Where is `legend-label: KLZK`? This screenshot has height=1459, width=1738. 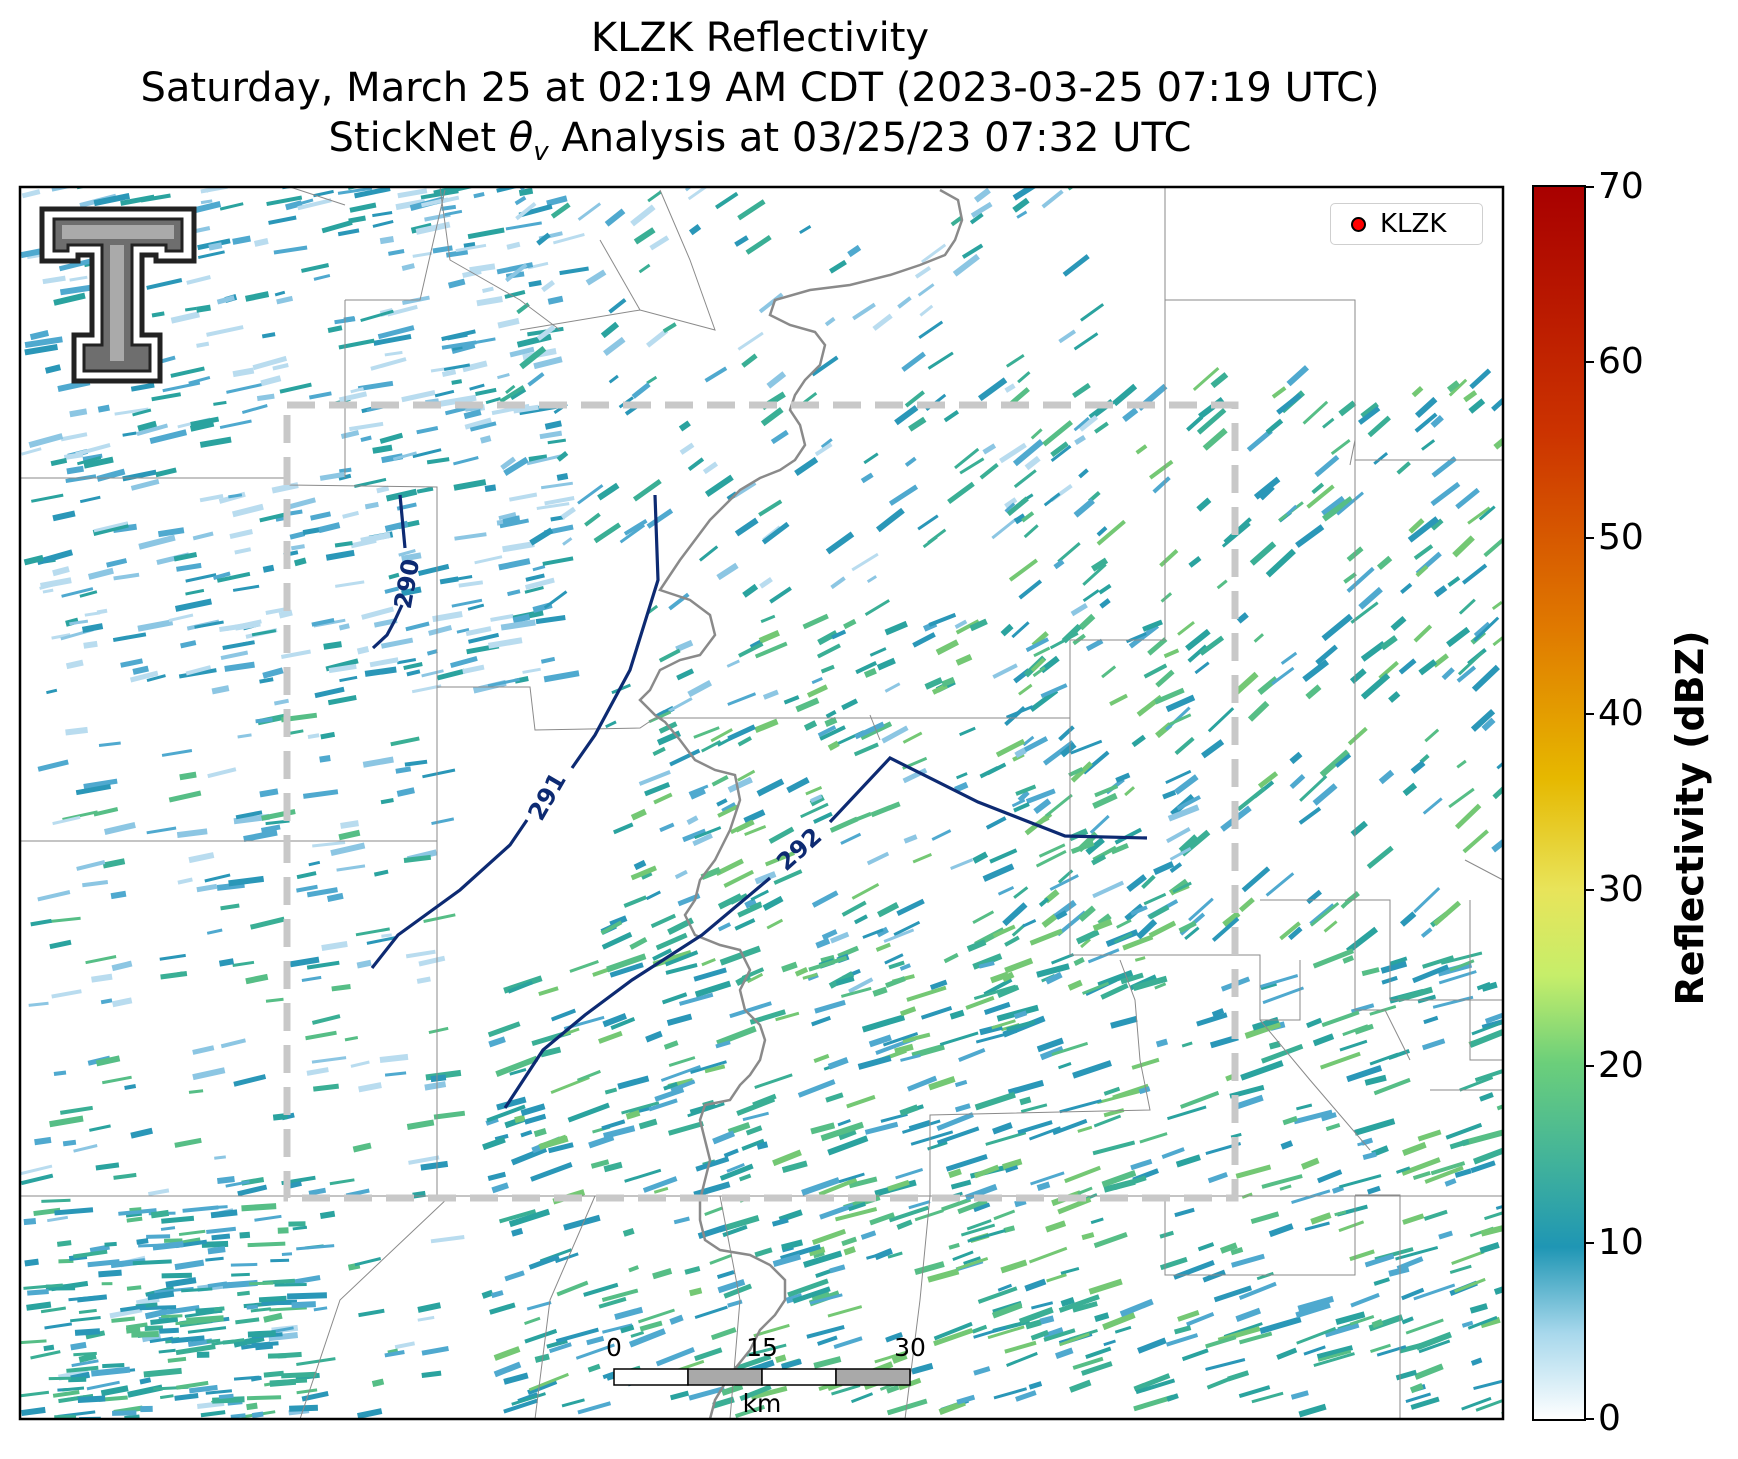
legend-label: KLZK is located at coordinates (1413, 224).